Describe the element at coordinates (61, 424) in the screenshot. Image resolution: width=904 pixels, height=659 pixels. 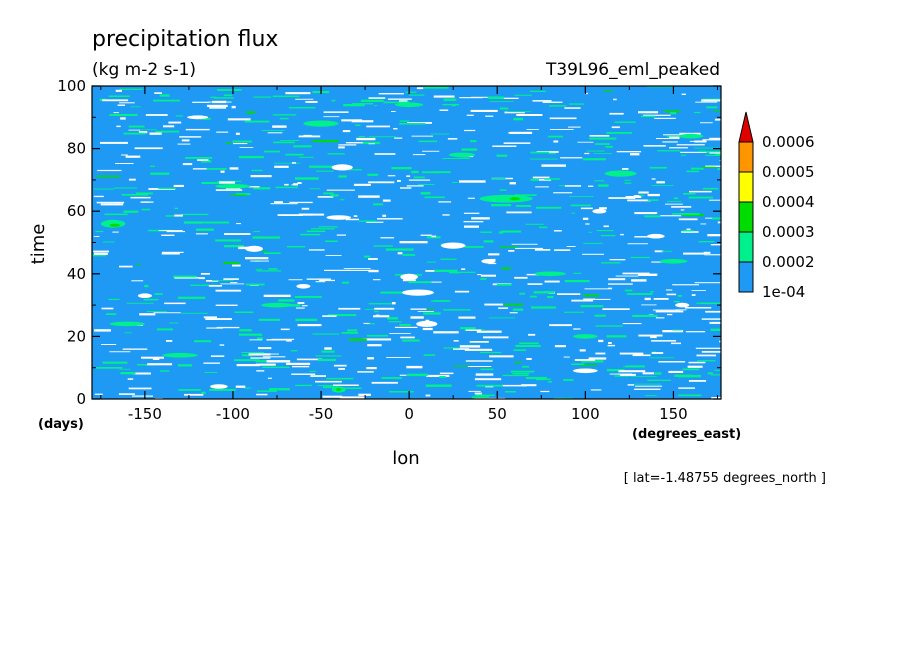
I see `y-axis-units: (days)` at that location.